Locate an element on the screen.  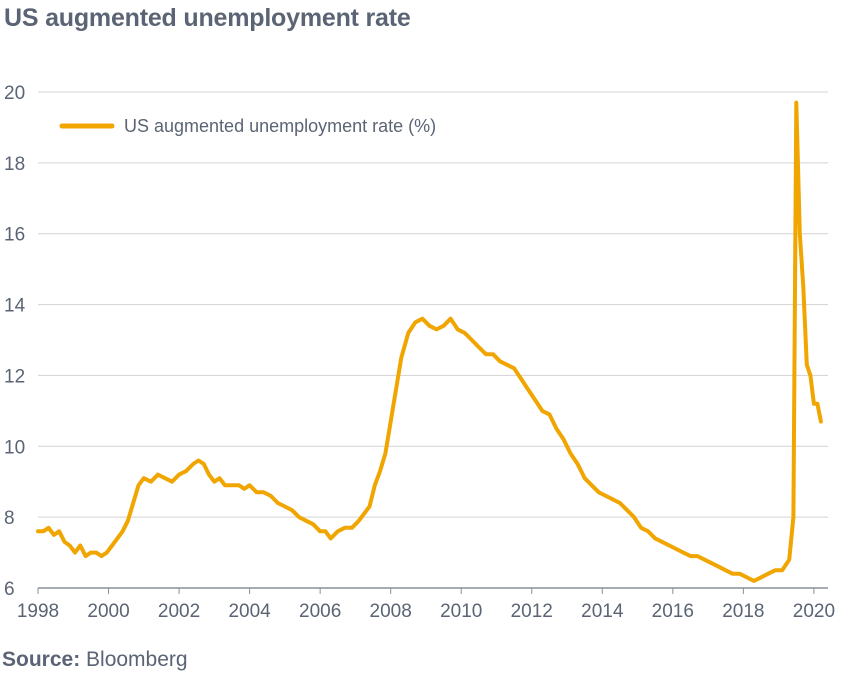
x-tick-label: 2020 is located at coordinates (814, 611).